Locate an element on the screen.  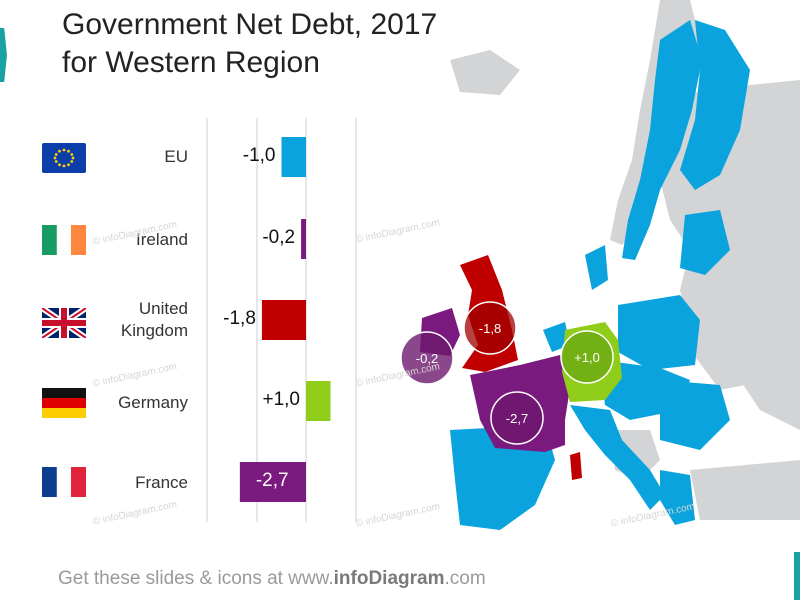
map-bubble-france is located at coordinates (517, 418).